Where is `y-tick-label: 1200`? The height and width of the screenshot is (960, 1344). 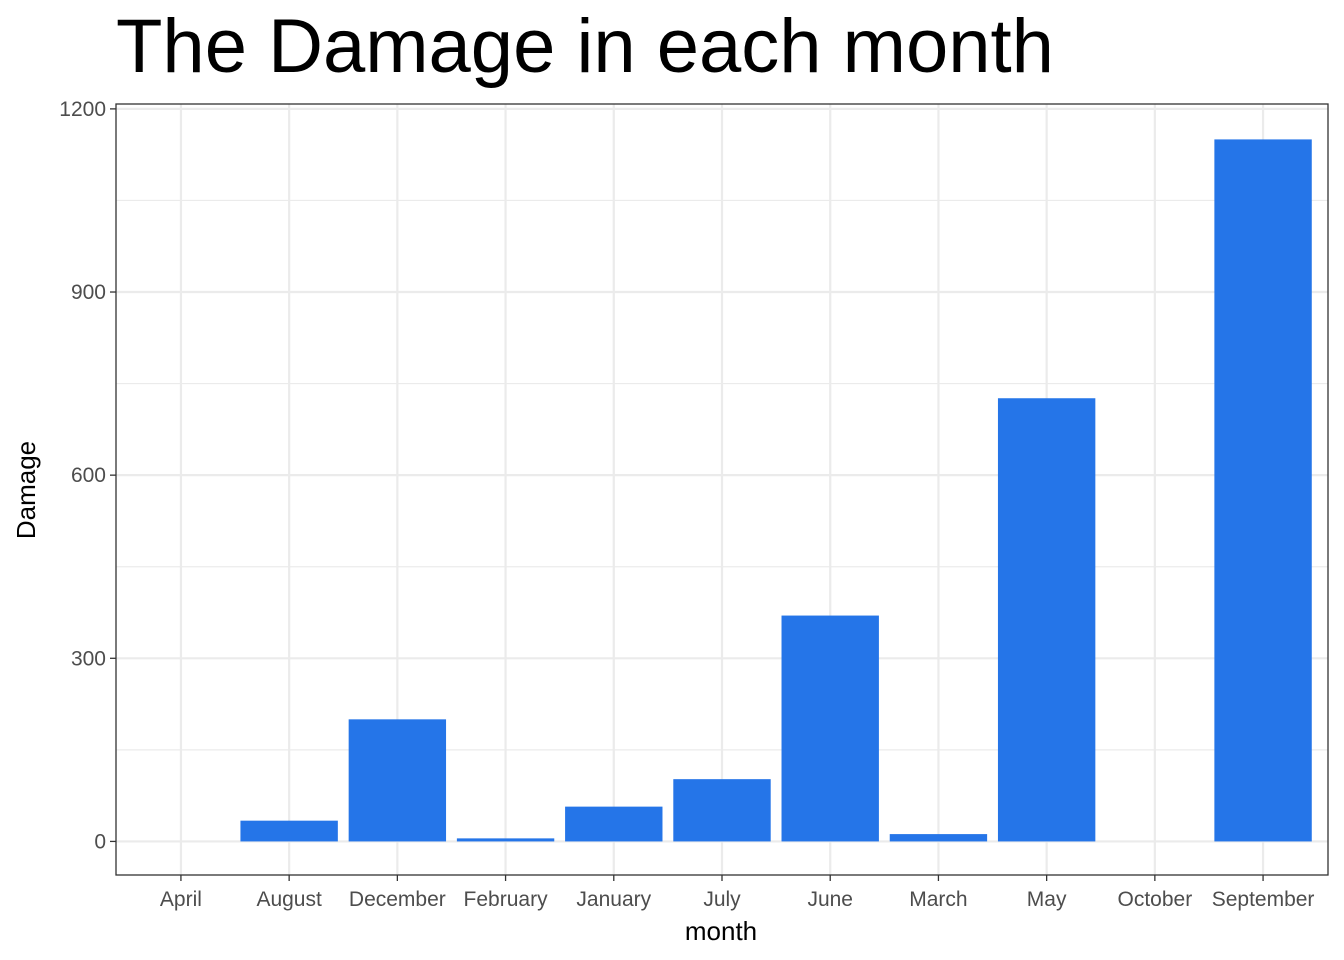 y-tick-label: 1200 is located at coordinates (82, 109).